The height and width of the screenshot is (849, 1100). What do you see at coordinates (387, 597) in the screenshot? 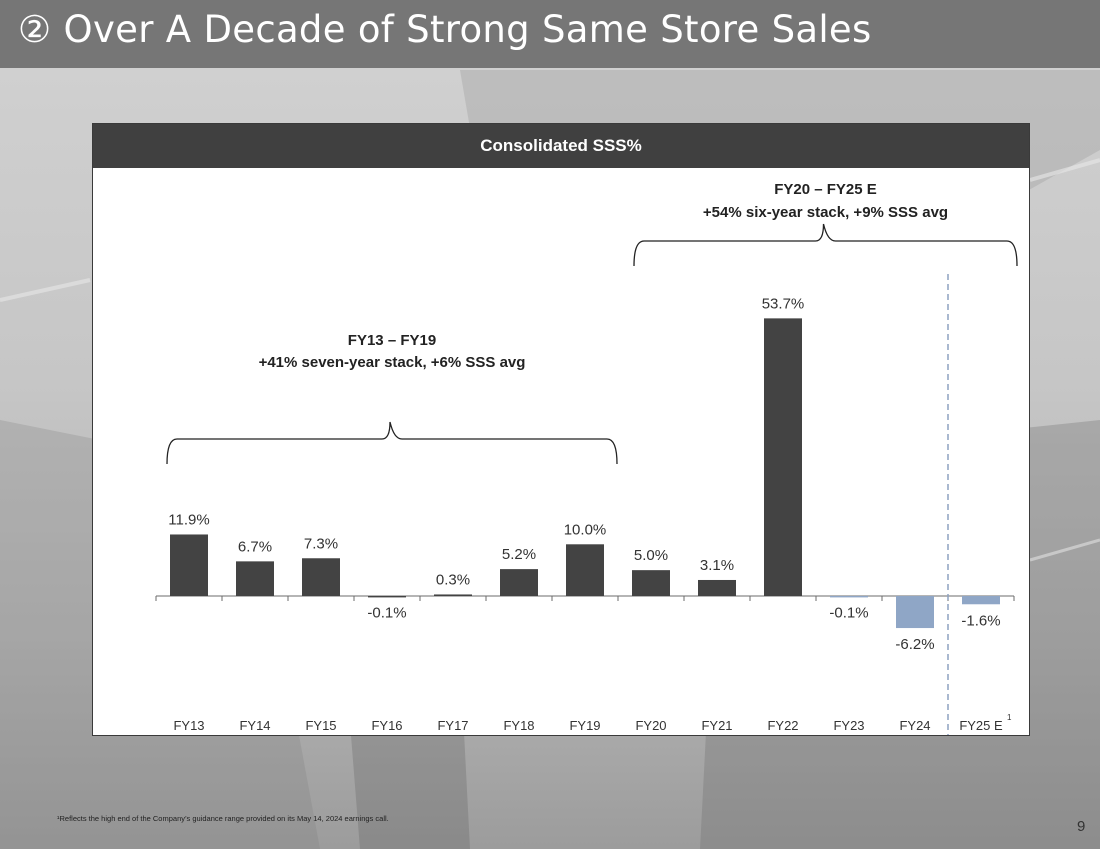
I see `bar-fy16` at bounding box center [387, 597].